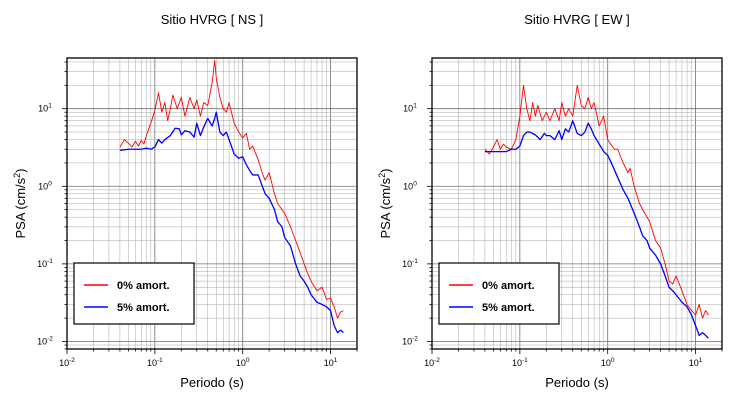 This screenshot has height=400, width=730. I want to click on chart-title: Sitio HVRG [ NS ], so click(212, 19).